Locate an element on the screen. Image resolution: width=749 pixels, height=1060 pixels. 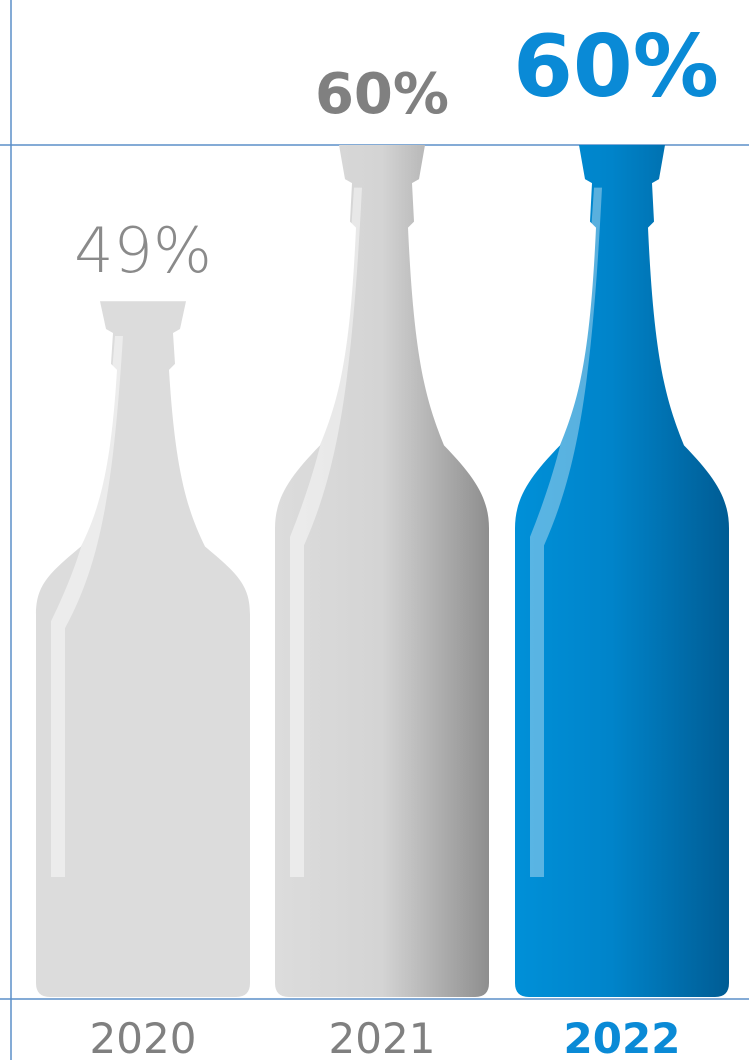
bottle-highlight-2021 is located at coordinates (326, 532).